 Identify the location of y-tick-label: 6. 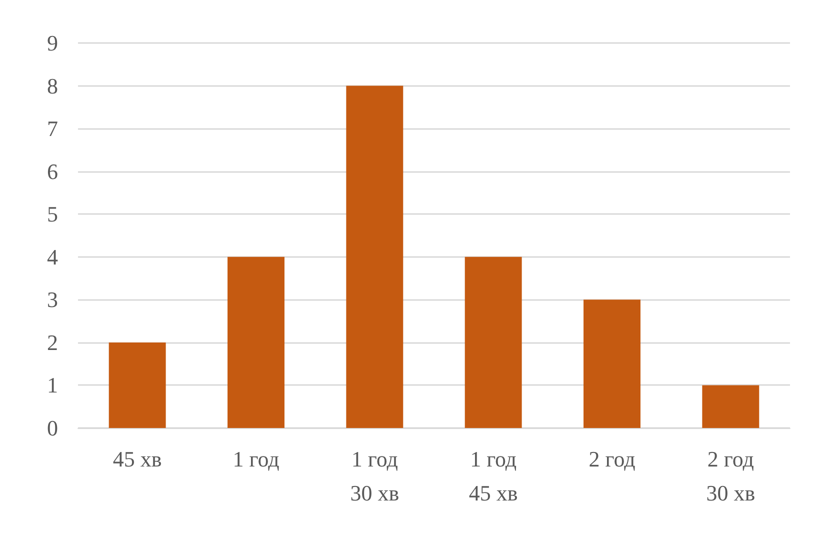
(52, 171).